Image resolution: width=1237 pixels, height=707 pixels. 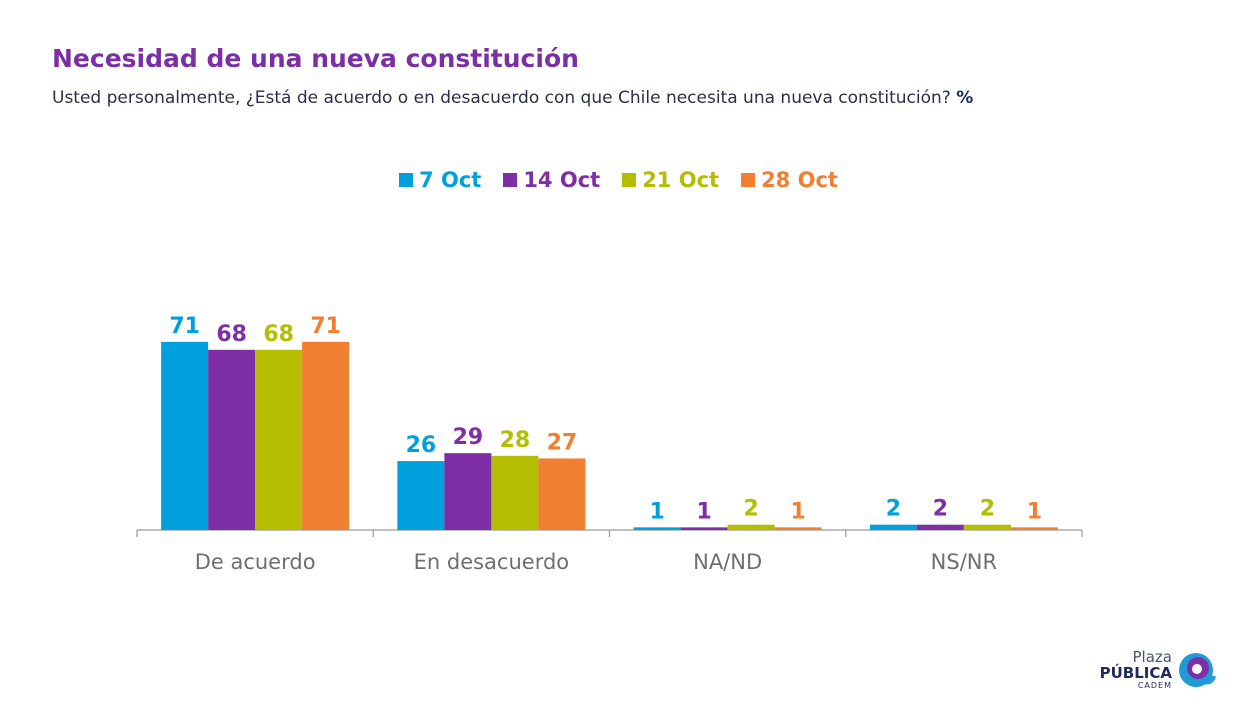 I want to click on data-label: 26, so click(x=421, y=445).